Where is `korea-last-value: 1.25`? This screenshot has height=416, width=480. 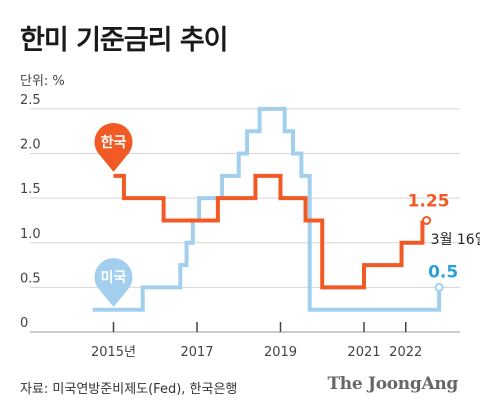 korea-last-value: 1.25 is located at coordinates (429, 201).